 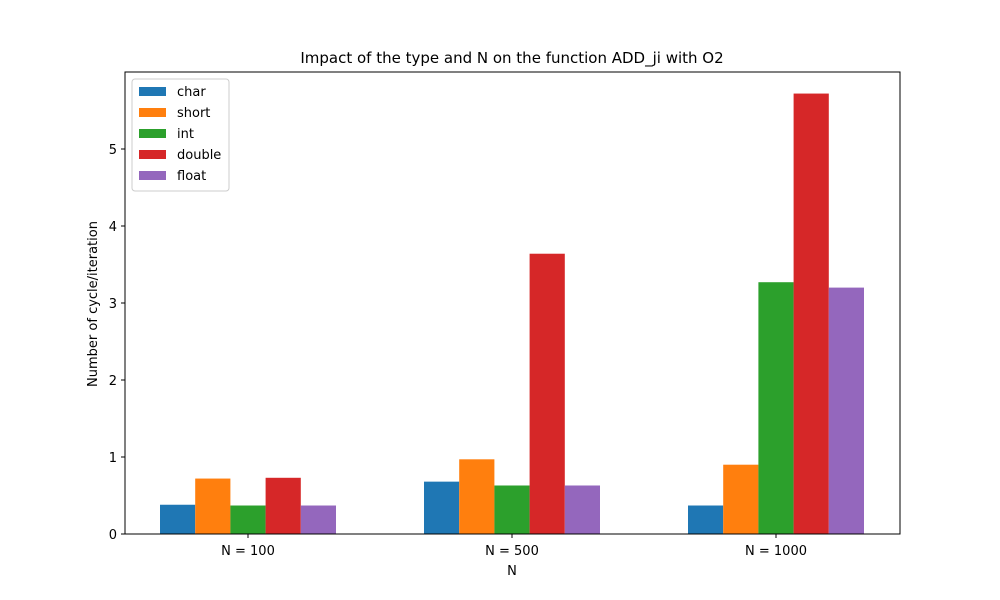 What do you see at coordinates (113, 227) in the screenshot?
I see `y-tick-label: 4` at bounding box center [113, 227].